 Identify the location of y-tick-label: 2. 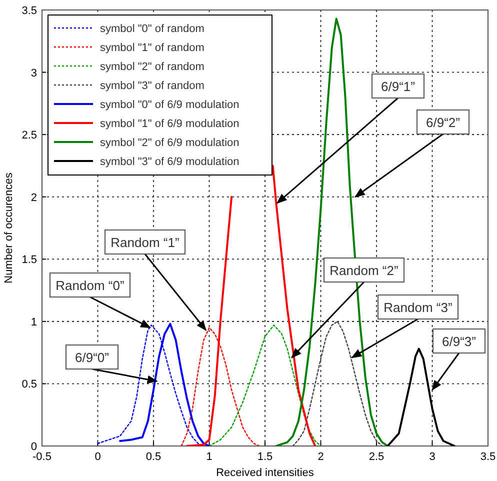
(33, 198).